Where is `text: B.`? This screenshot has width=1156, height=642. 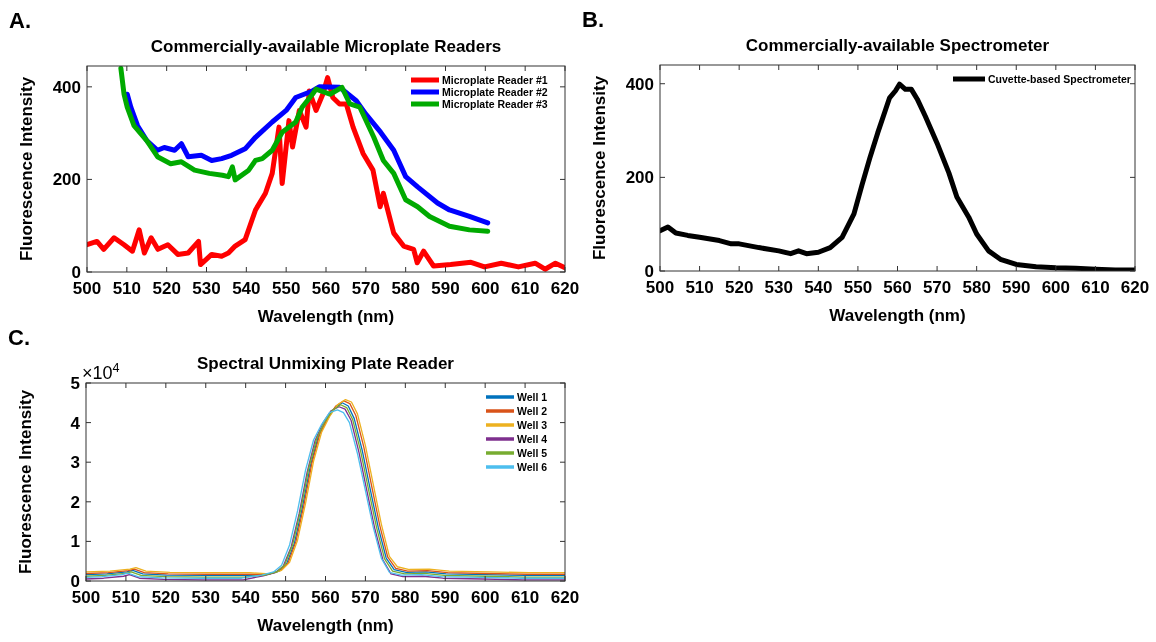 text: B. is located at coordinates (593, 19).